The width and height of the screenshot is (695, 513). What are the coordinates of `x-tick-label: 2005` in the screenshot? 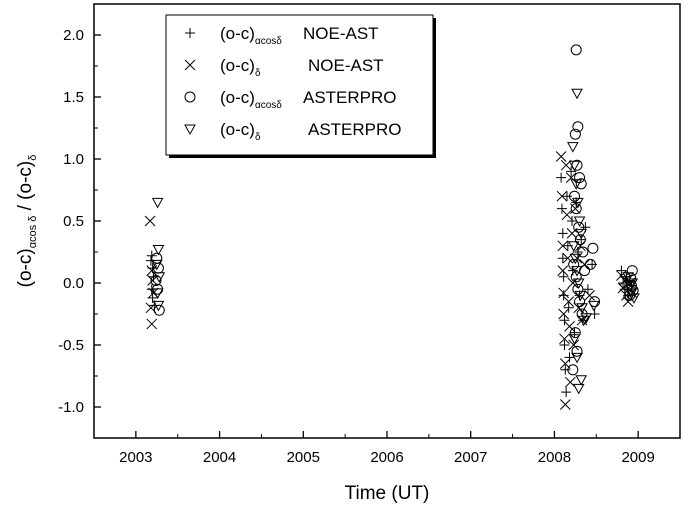 It's located at (303, 457).